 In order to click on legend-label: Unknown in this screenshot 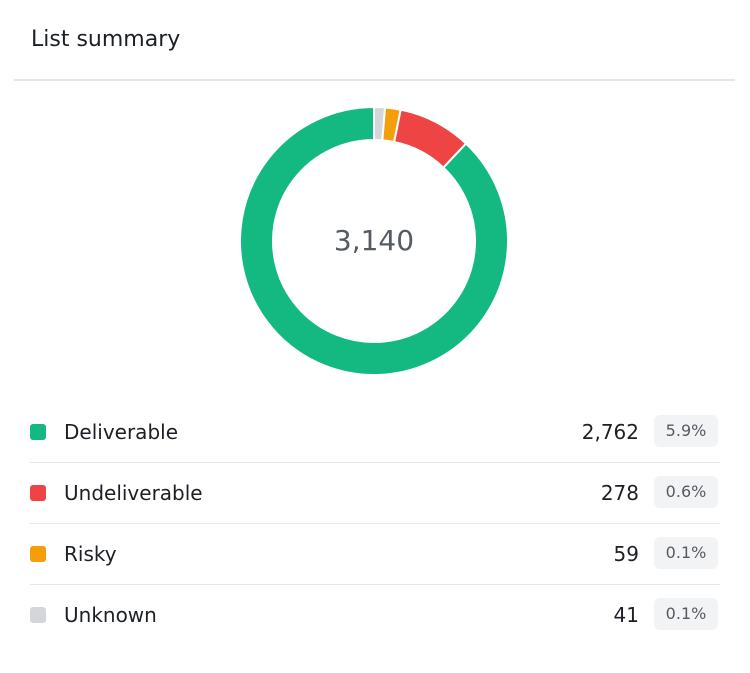, I will do `click(110, 615)`.